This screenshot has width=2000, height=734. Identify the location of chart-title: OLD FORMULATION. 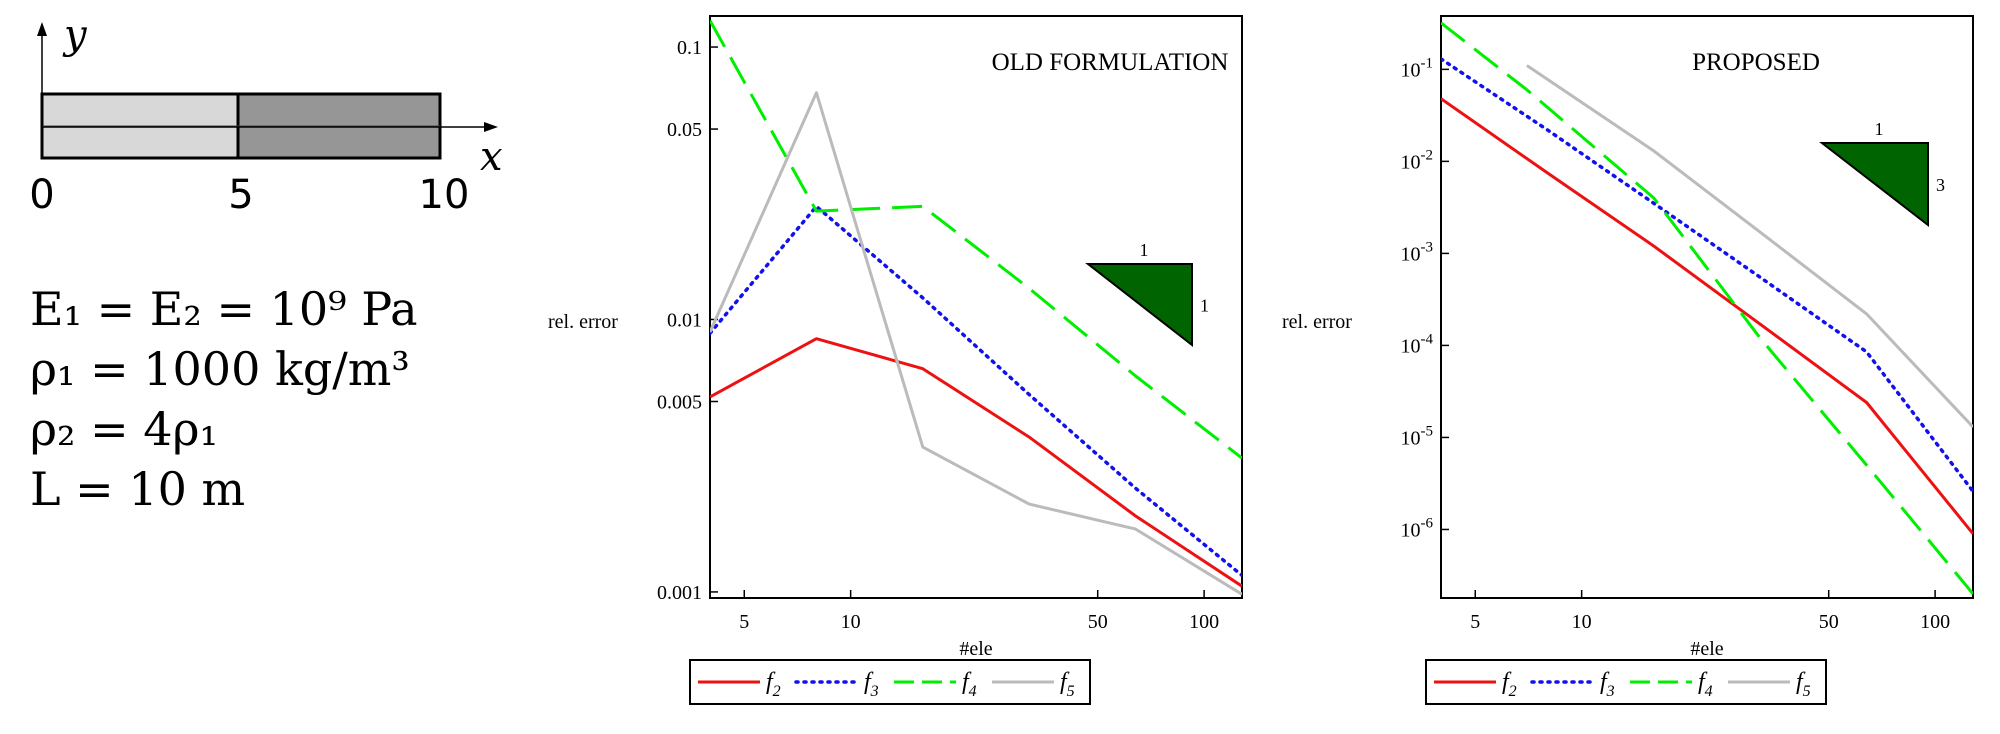
(1110, 62).